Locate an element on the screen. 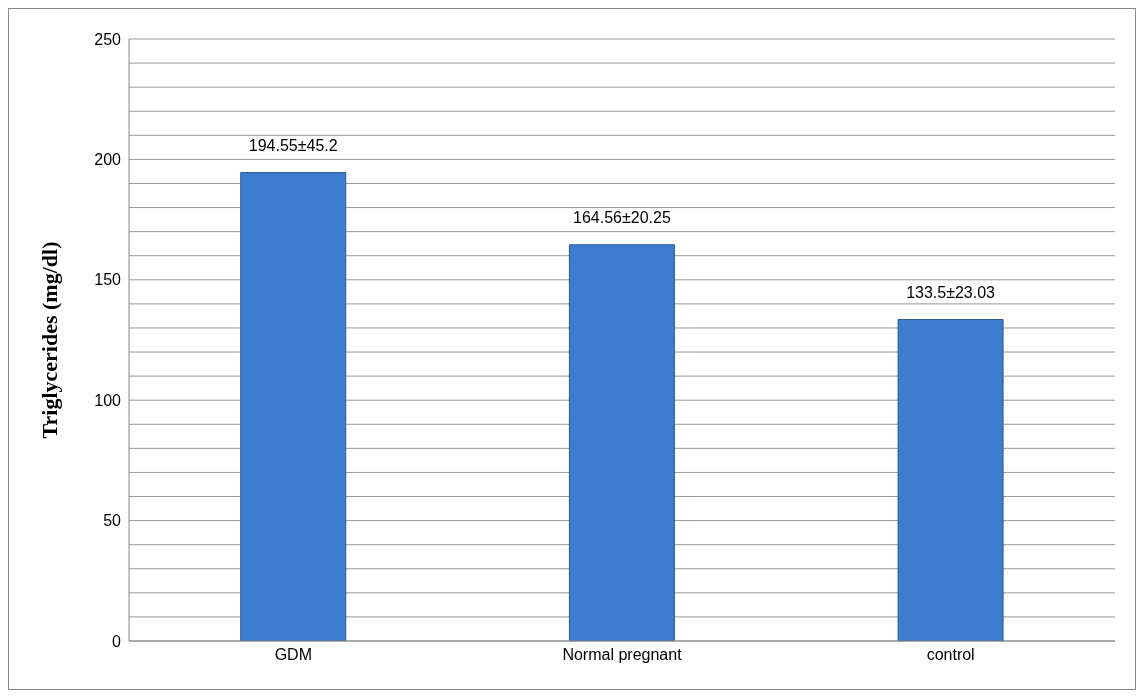 The height and width of the screenshot is (698, 1144). y-tick-label: 150 is located at coordinates (108, 280).